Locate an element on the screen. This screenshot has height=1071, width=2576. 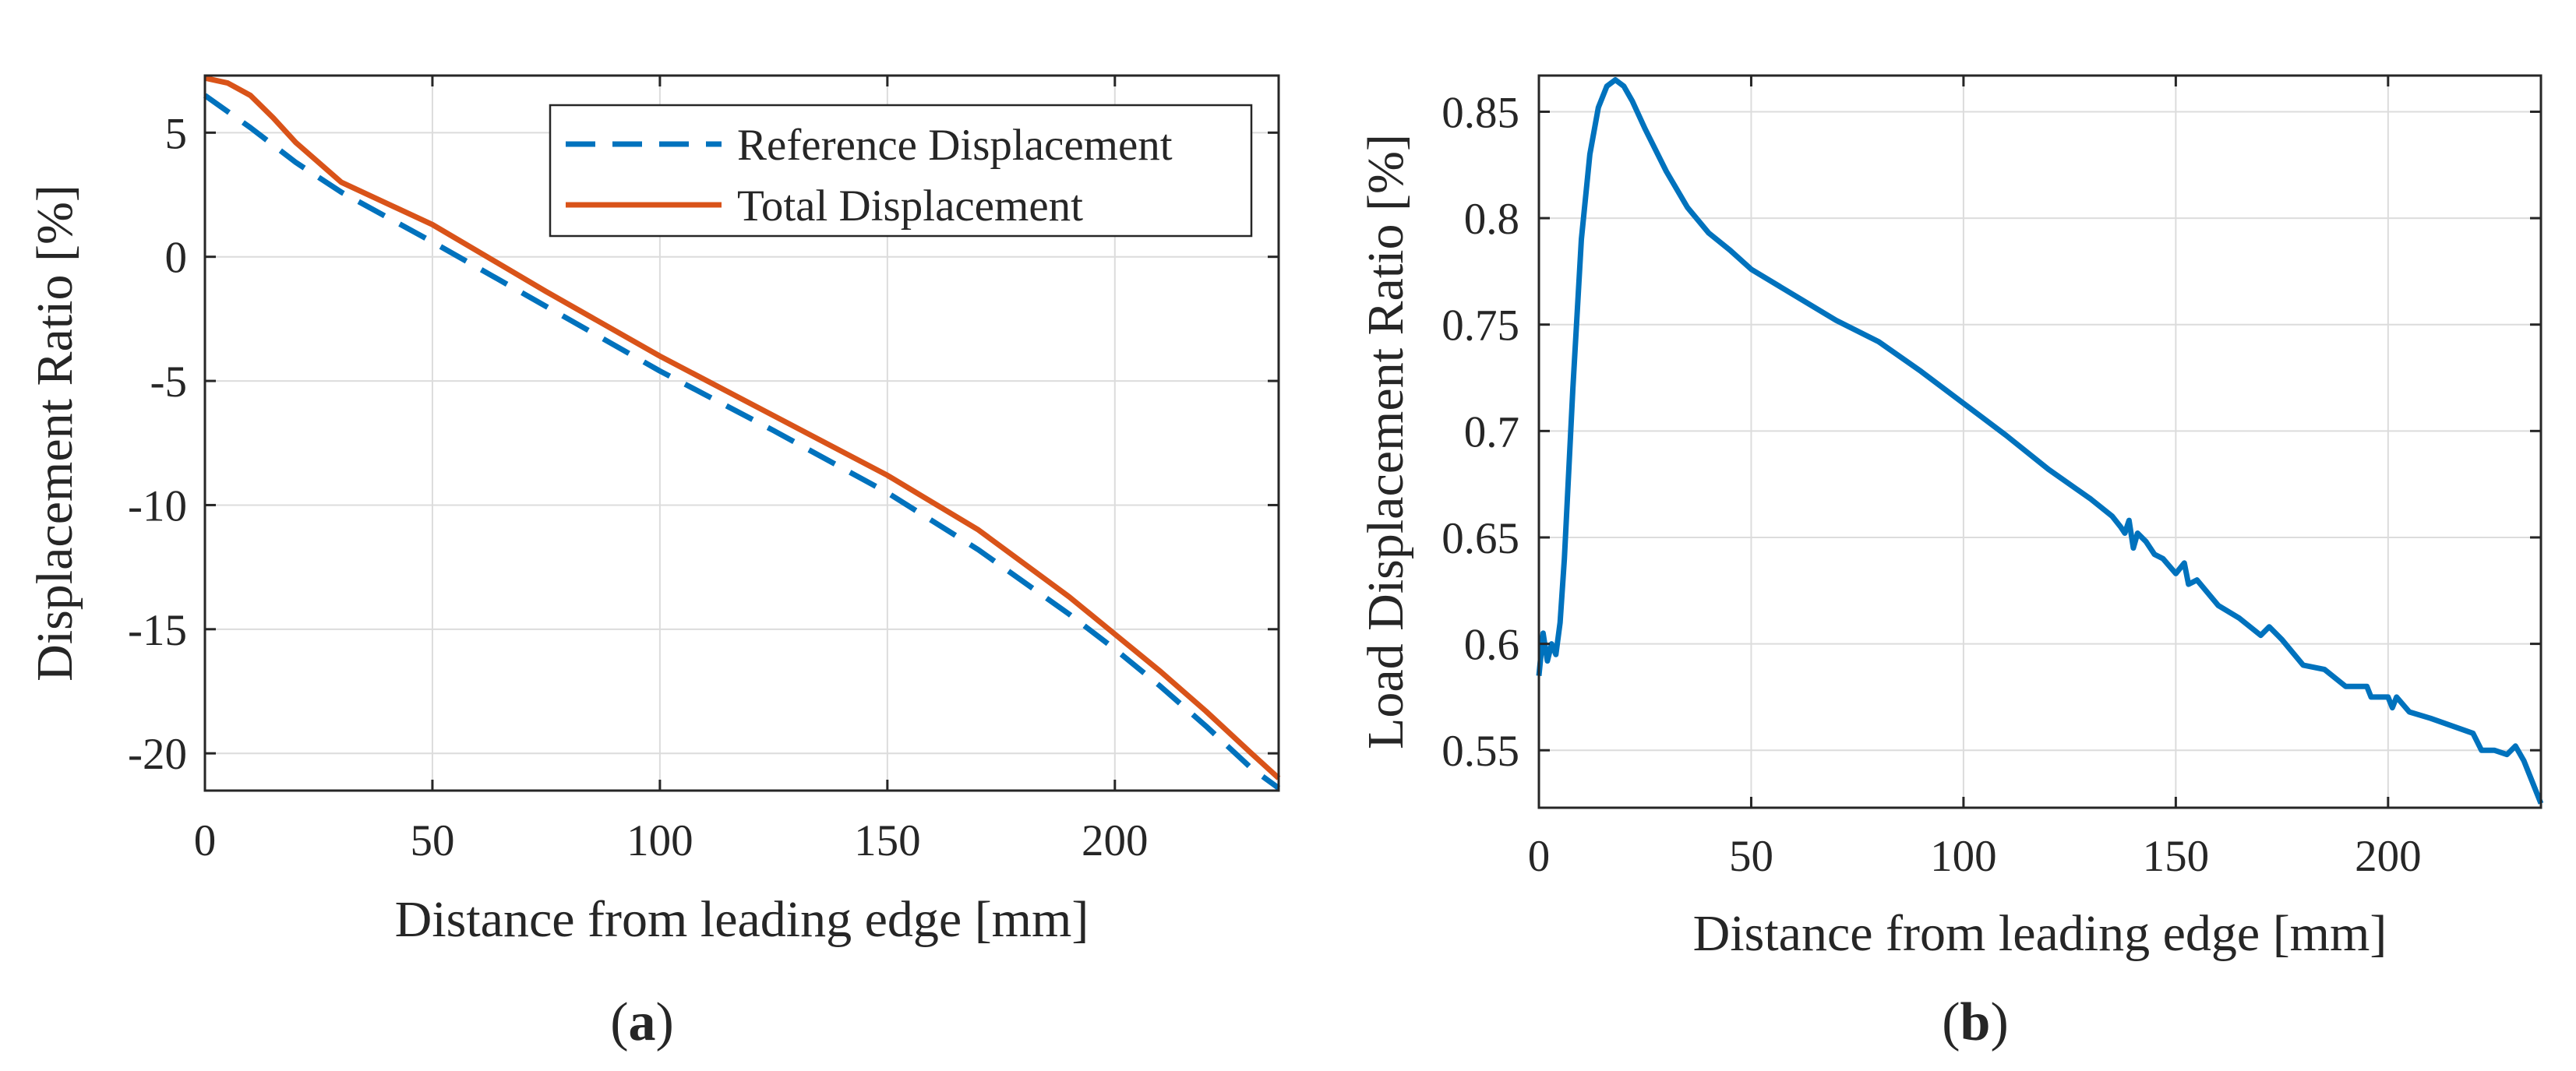
panel-b-x-axis-label: Distance from leading edge [mm] is located at coordinates (2040, 934).